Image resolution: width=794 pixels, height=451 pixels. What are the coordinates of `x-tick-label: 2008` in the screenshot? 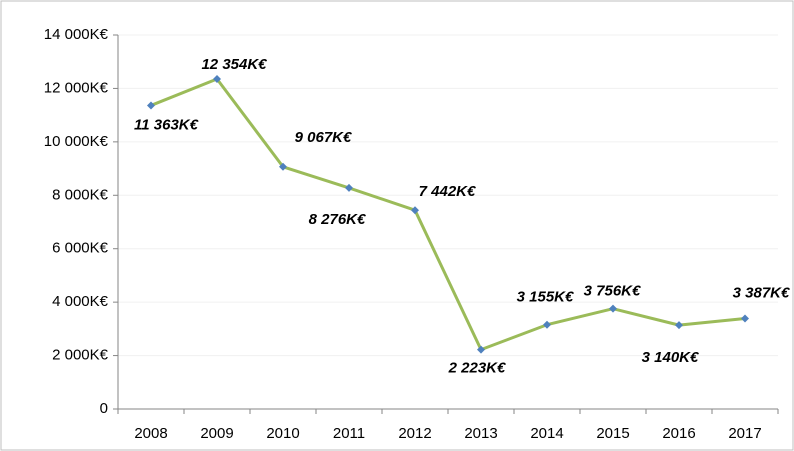 It's located at (150, 433).